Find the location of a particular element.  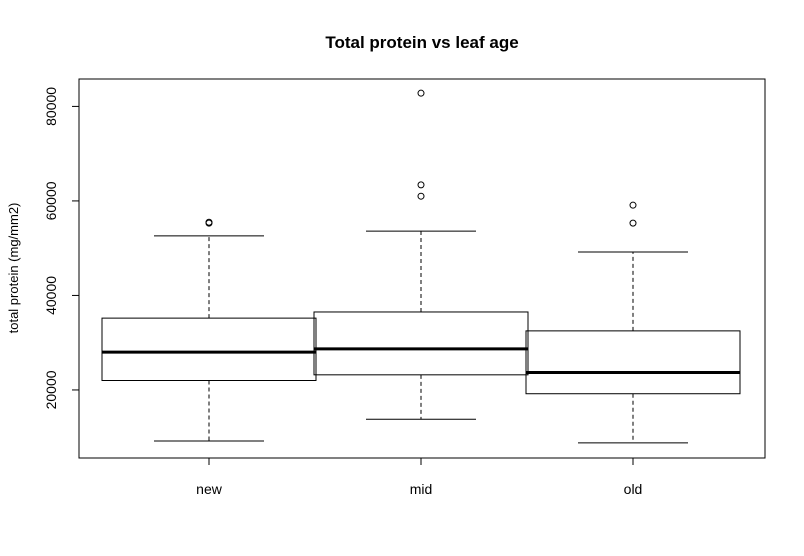

x-tick-label: new is located at coordinates (209, 489).